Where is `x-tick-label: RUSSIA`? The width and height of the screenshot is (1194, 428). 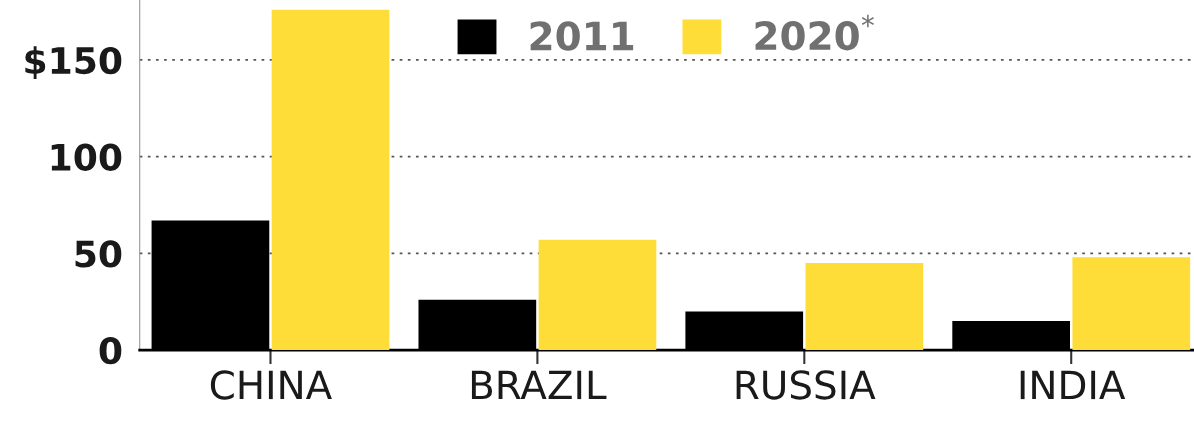
x-tick-label: RUSSIA is located at coordinates (806, 385).